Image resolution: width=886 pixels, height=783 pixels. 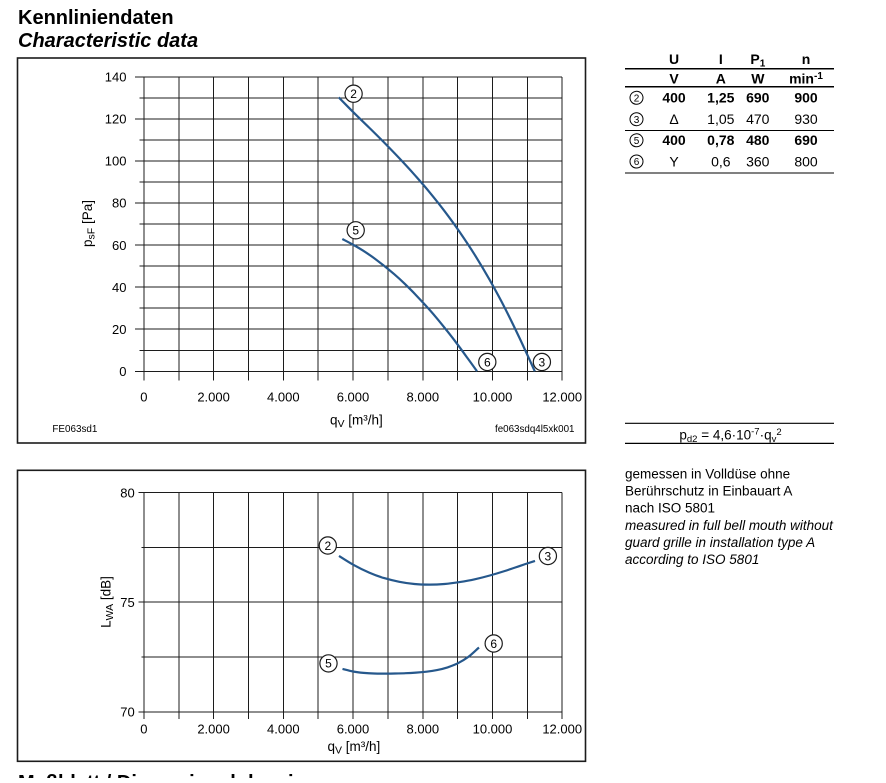 I want to click on svg-text: n, so click(x=806, y=59).